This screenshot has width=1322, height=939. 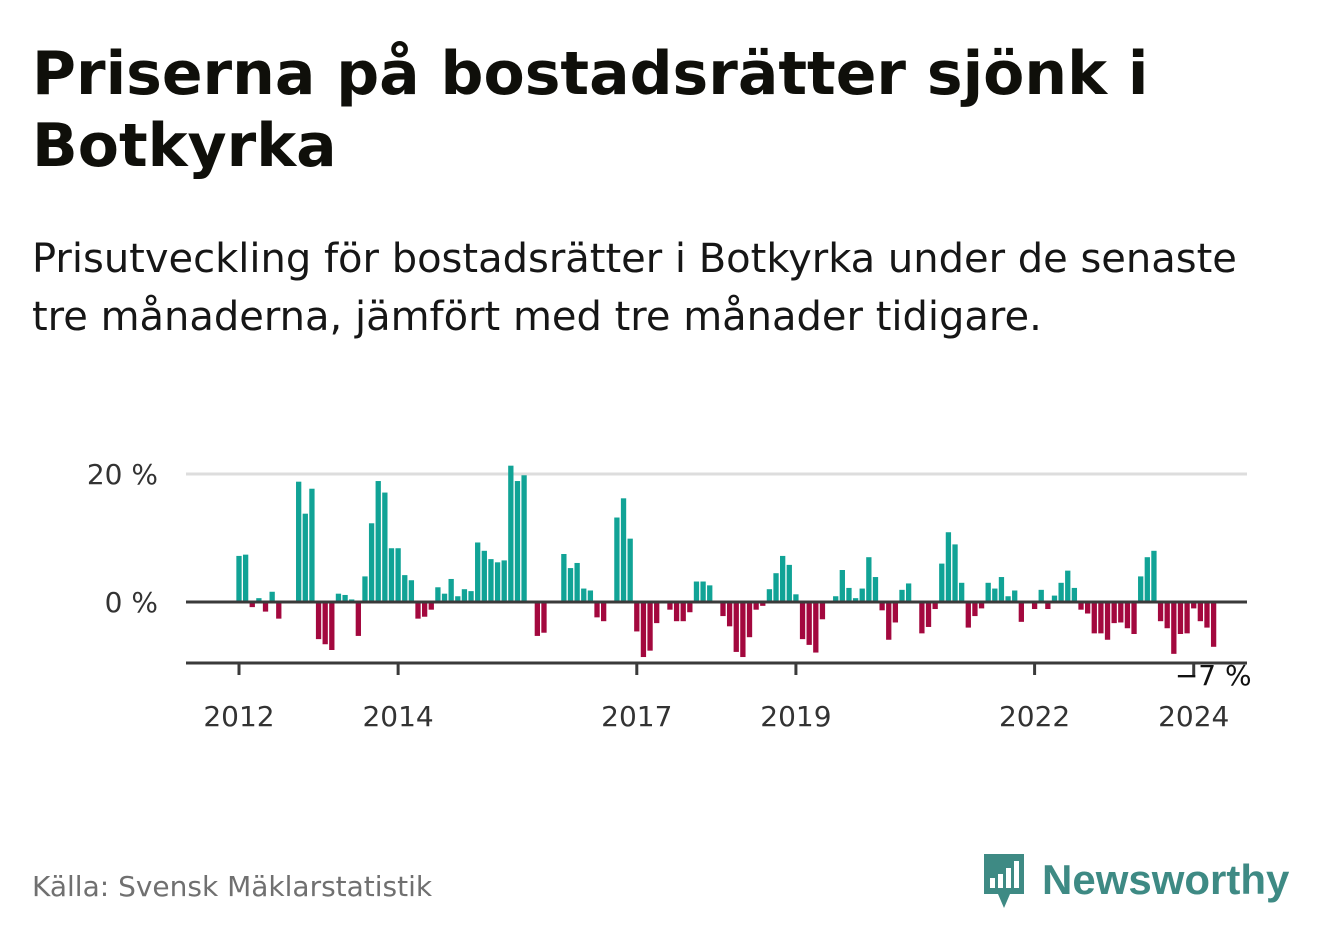 I want to click on bar-chart-logo-icon, so click(x=1004, y=881).